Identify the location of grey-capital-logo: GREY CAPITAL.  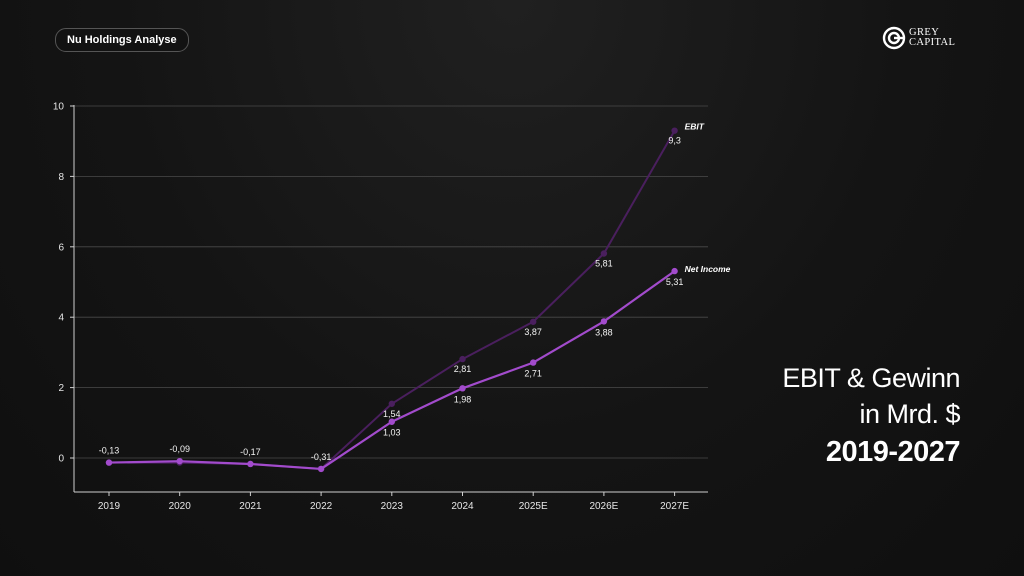
(918, 38).